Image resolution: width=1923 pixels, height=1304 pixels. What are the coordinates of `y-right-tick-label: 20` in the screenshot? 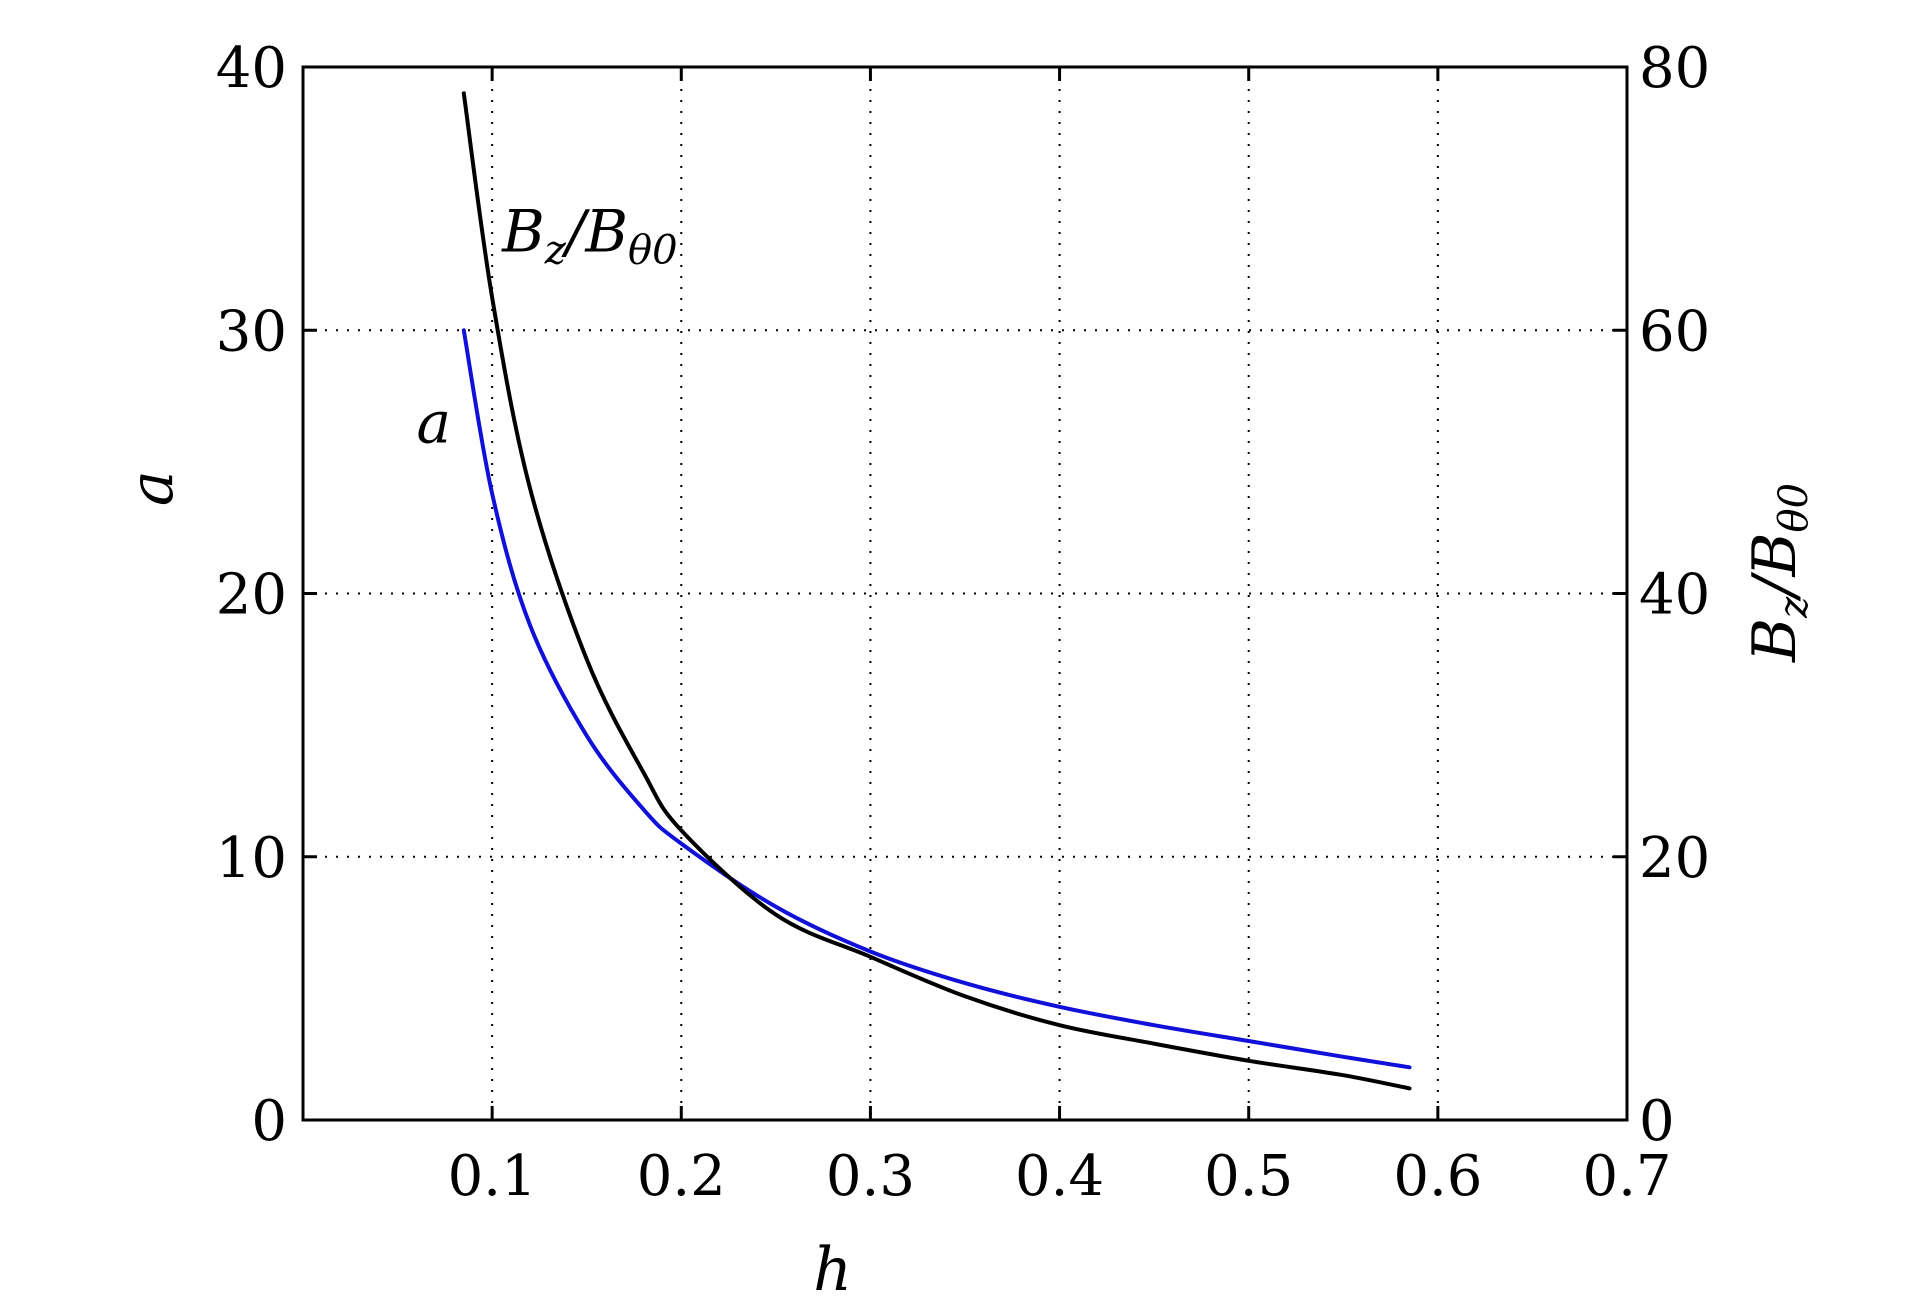 It's located at (1674, 858).